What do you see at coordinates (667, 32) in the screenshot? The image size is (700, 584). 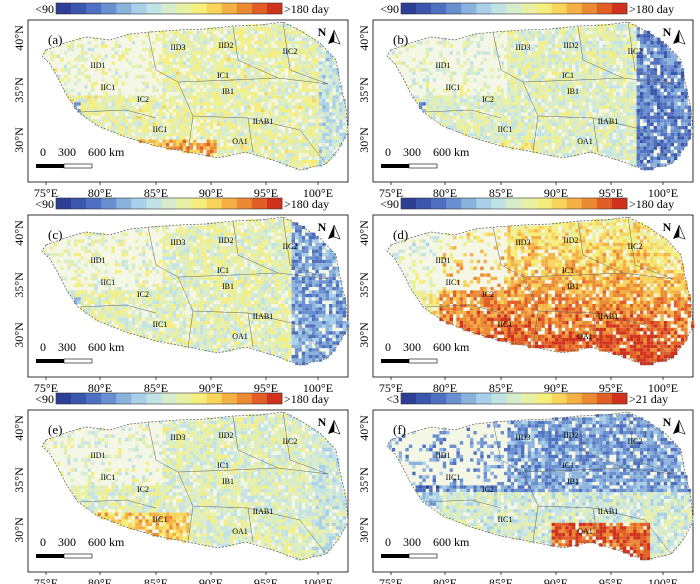 I see `north-label: N` at bounding box center [667, 32].